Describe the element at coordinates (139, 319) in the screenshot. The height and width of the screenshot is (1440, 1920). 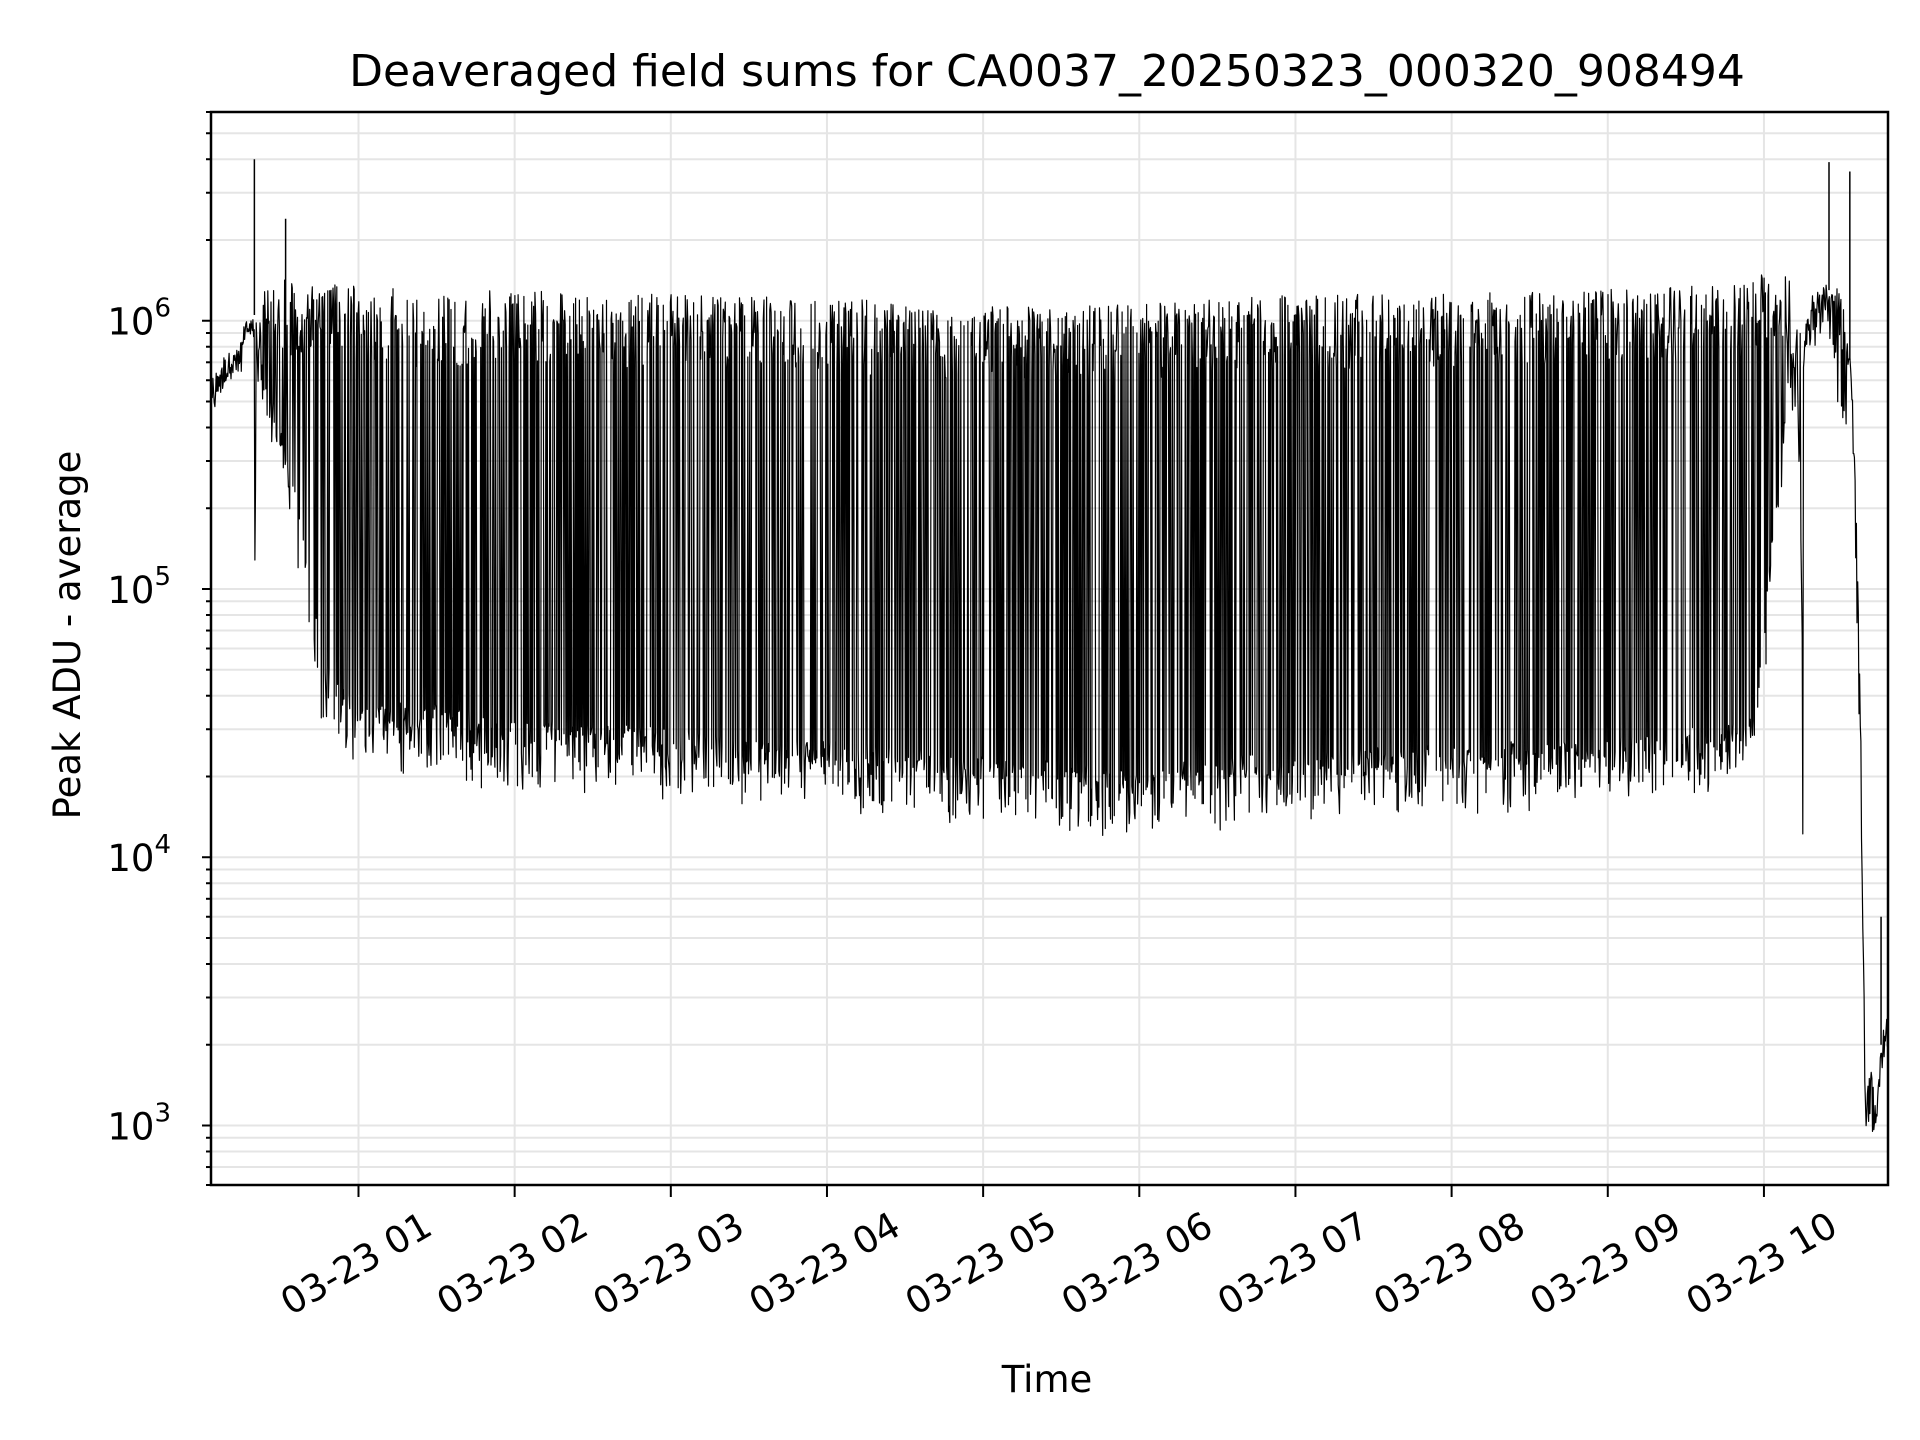
I see `y-tick-label: 10⁶` at that location.